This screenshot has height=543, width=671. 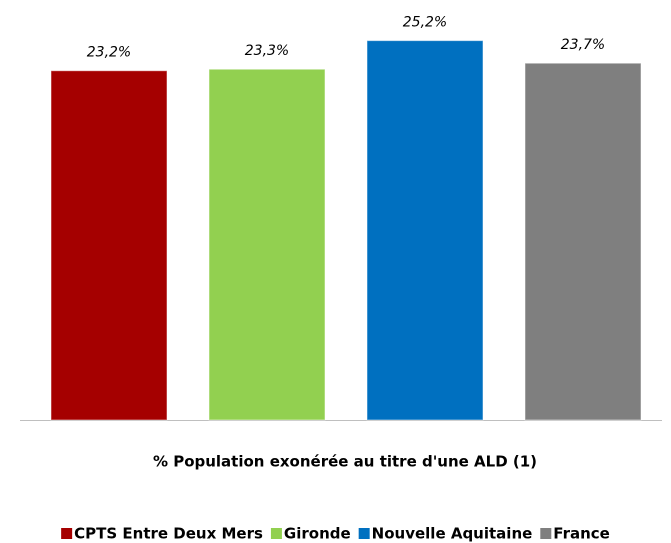 I want to click on legend-label: CPTS Entre Deux Mers, so click(x=168, y=534).